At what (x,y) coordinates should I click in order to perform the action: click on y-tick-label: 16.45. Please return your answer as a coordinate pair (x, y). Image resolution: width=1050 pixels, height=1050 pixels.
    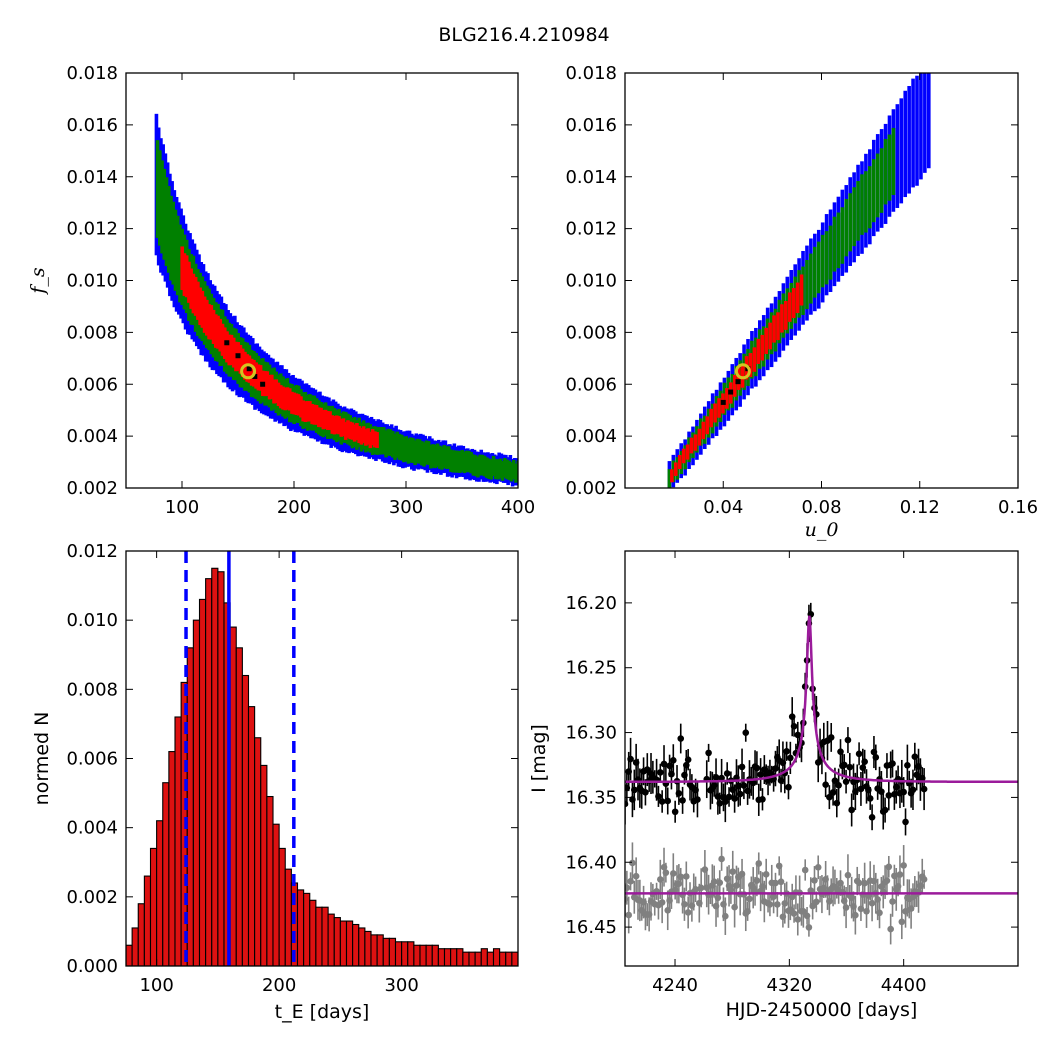
    Looking at the image, I should click on (591, 927).